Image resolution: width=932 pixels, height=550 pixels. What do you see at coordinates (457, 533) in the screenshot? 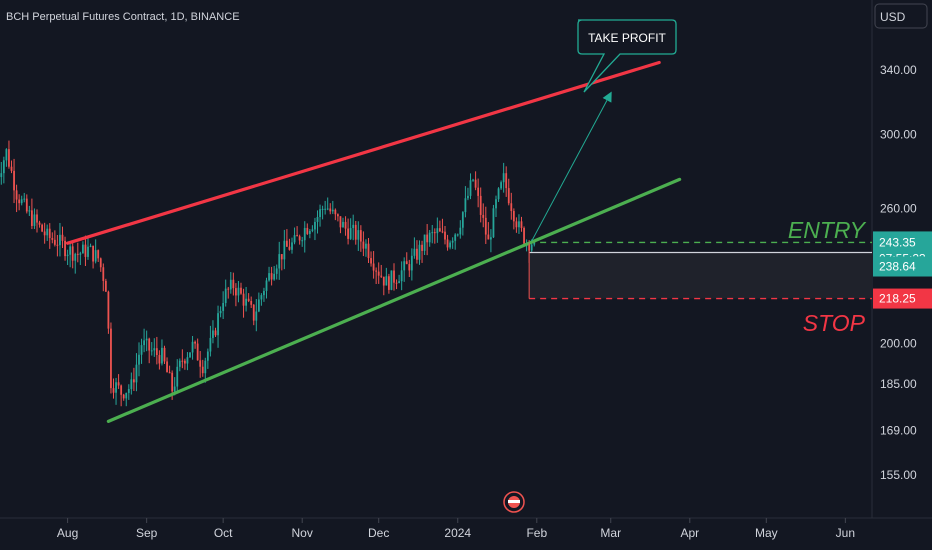
I see `time-tick-label: 2024` at bounding box center [457, 533].